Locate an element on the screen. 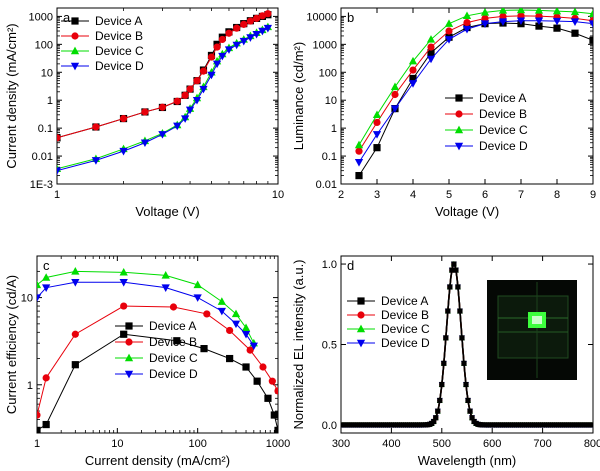  x-tick-label: 800 is located at coordinates (592, 444).